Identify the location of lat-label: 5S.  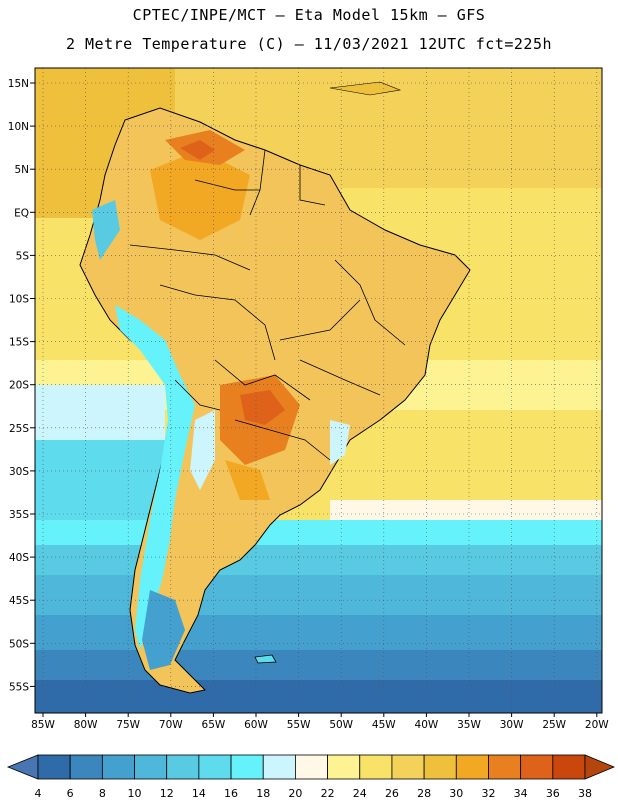
(23, 256).